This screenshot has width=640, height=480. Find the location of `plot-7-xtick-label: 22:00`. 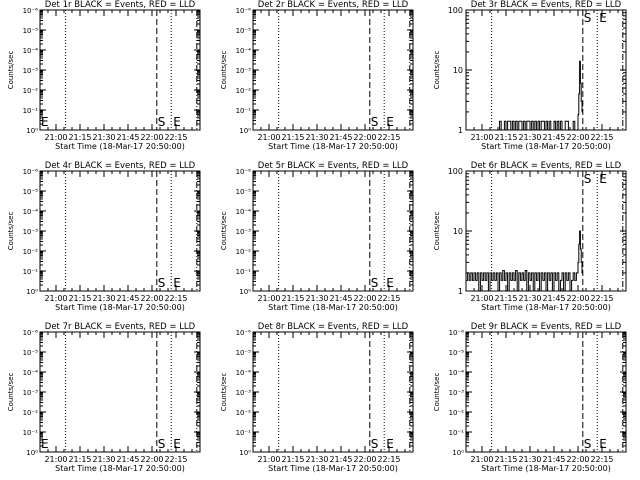

plot-7-xtick-label: 22:00 is located at coordinates (151, 459).